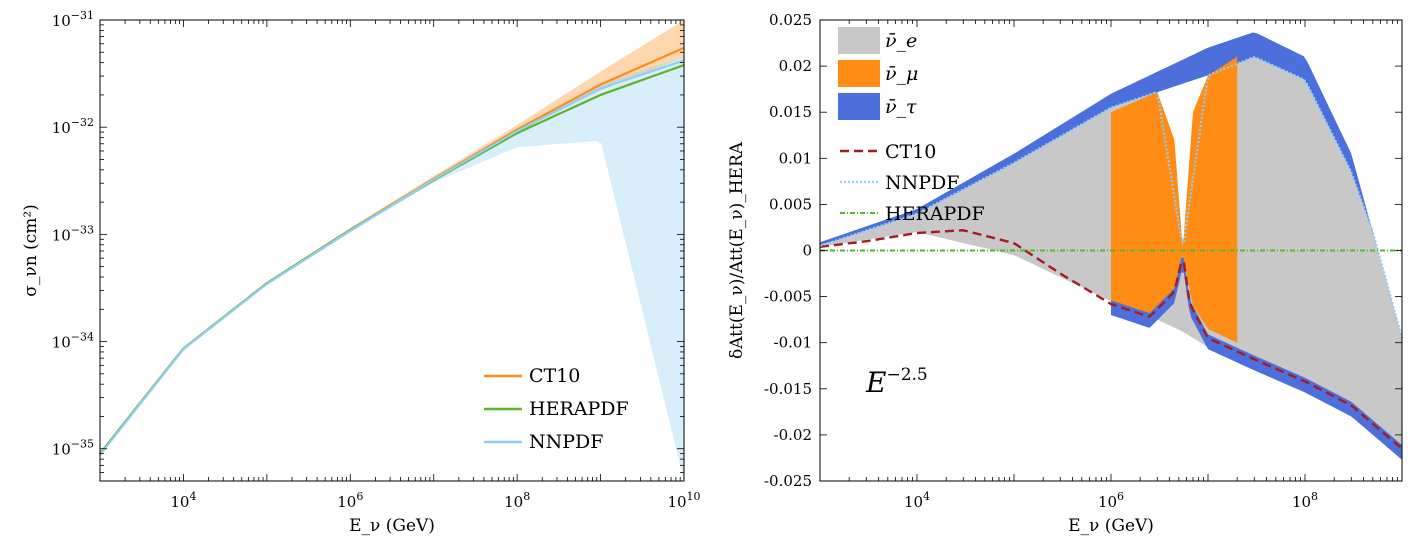  Describe the element at coordinates (790, 112) in the screenshot. I see `y-tick-label: 0.015` at that location.